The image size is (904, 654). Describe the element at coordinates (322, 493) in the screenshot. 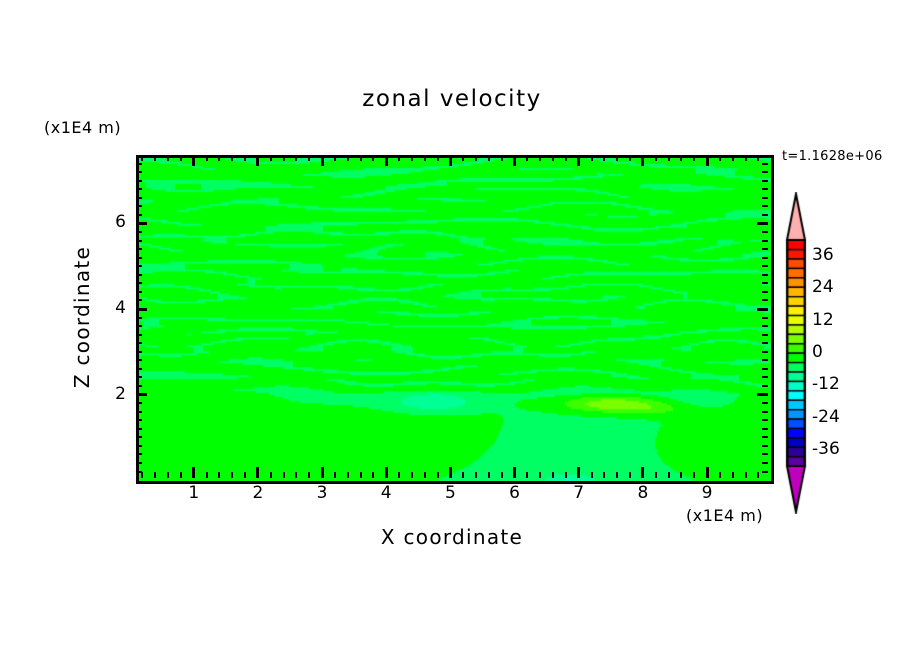

I see `x-axis-tick-label: 3` at that location.